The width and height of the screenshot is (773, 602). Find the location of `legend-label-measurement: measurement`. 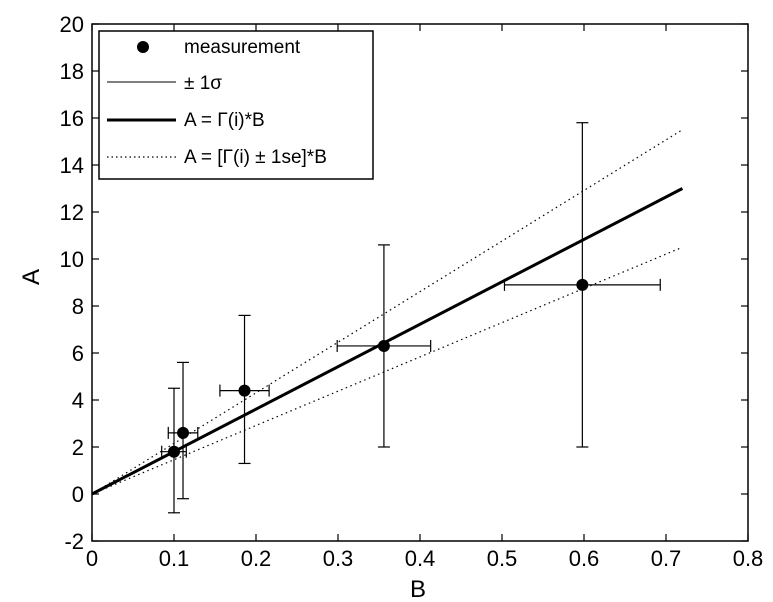

legend-label-measurement: measurement is located at coordinates (242, 47).